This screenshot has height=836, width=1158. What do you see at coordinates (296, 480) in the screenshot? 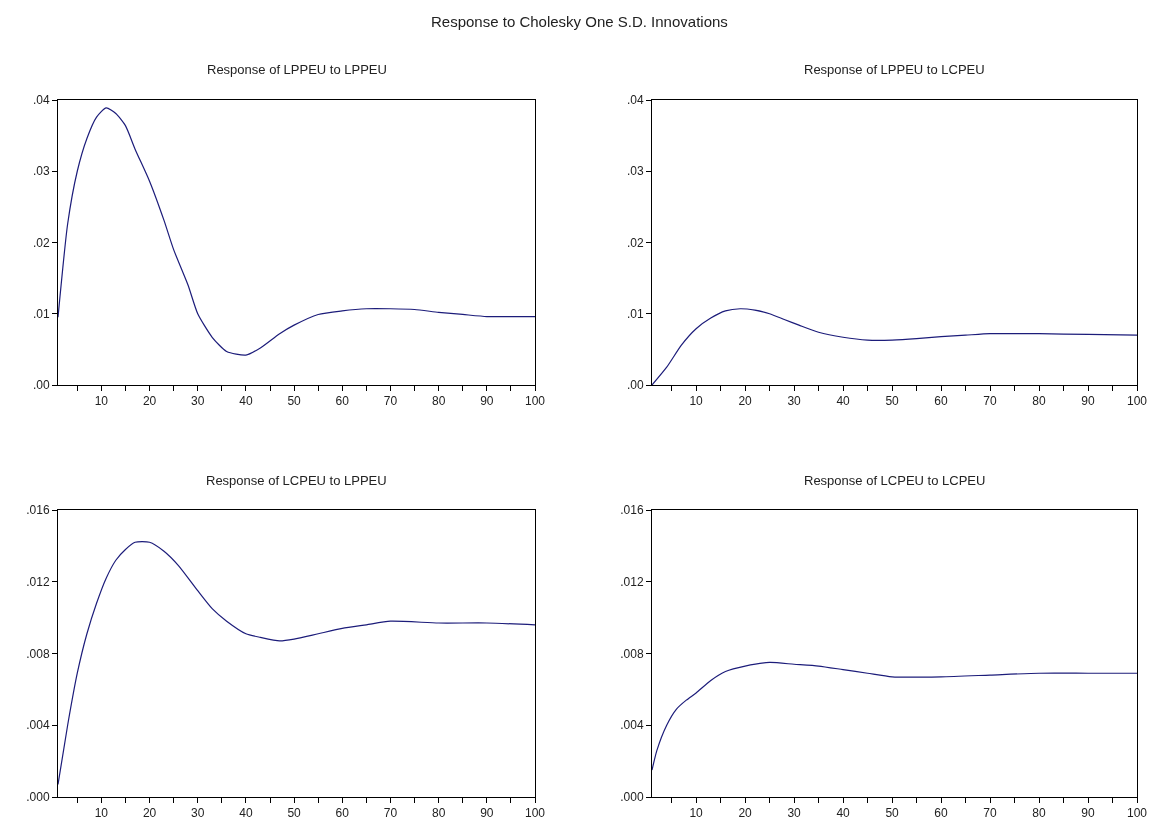
I see `chart-title: Response of LCPEU to LPPEU` at bounding box center [296, 480].